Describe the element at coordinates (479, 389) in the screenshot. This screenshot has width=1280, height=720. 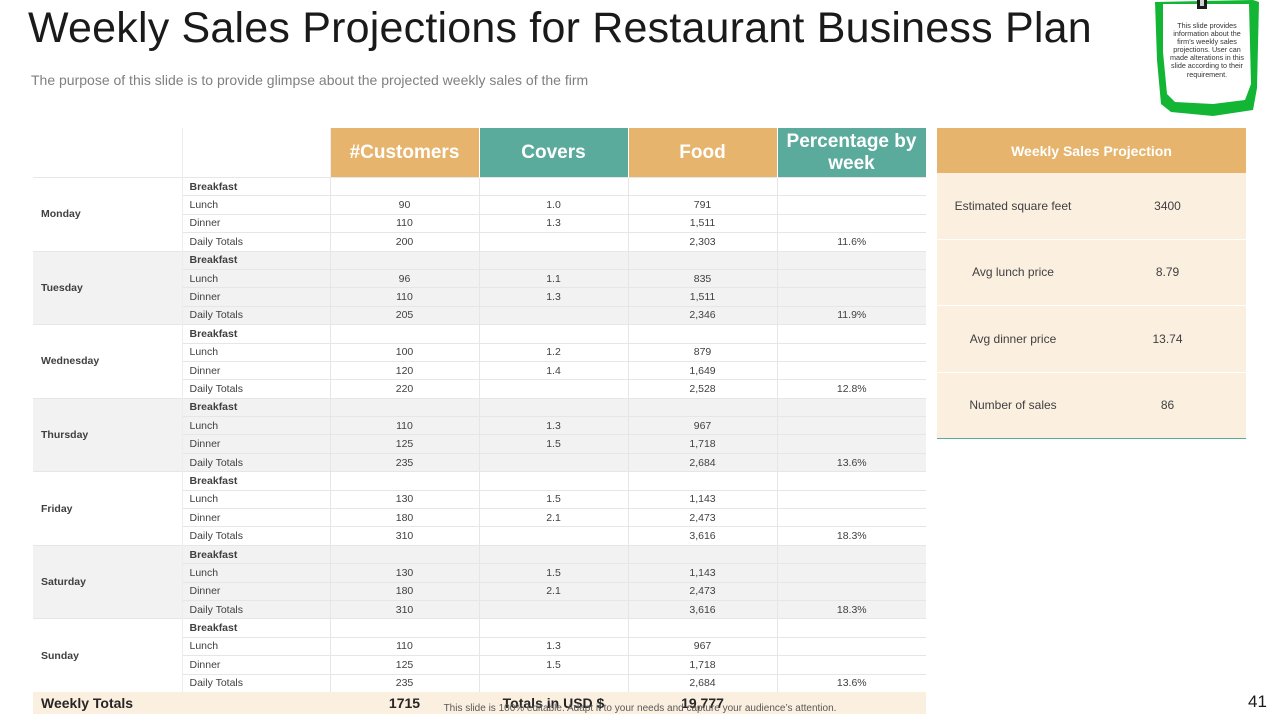
I see `table-row: Daily Totals 220 2,528 12.8%` at that location.